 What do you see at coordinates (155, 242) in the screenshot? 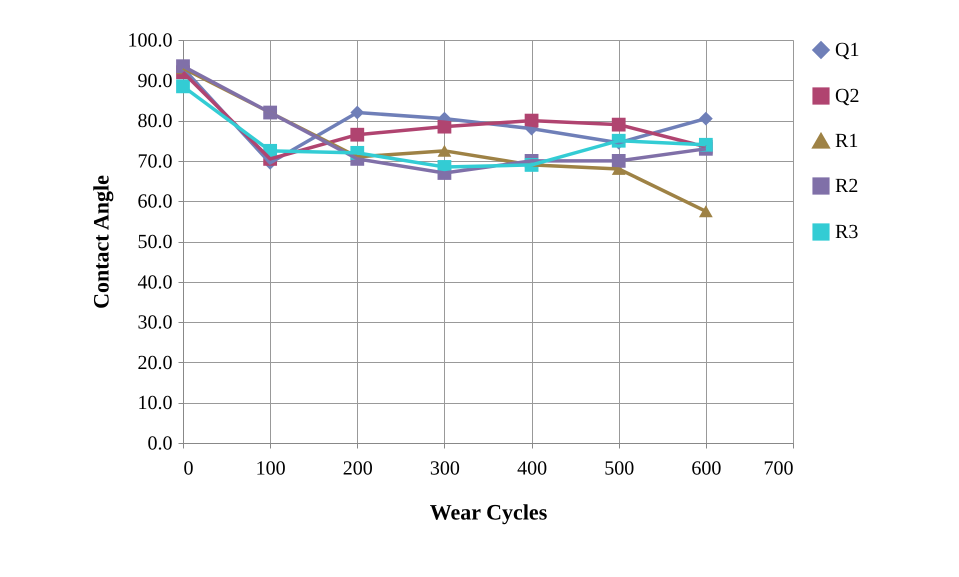
I see `y-tick-label: 50.0` at bounding box center [155, 242].